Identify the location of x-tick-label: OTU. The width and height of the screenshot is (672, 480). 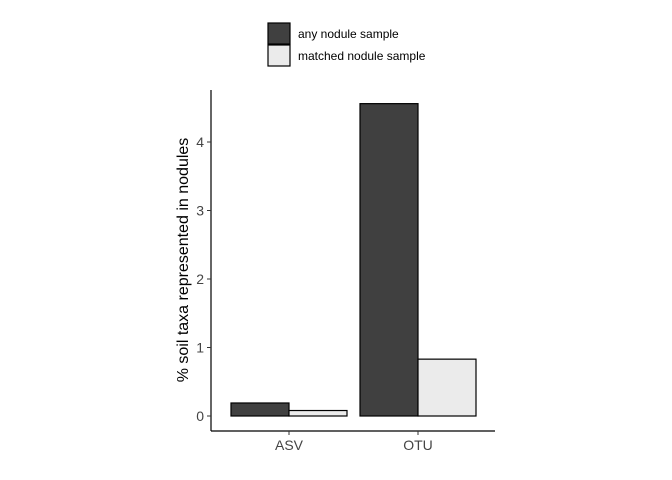
(418, 445).